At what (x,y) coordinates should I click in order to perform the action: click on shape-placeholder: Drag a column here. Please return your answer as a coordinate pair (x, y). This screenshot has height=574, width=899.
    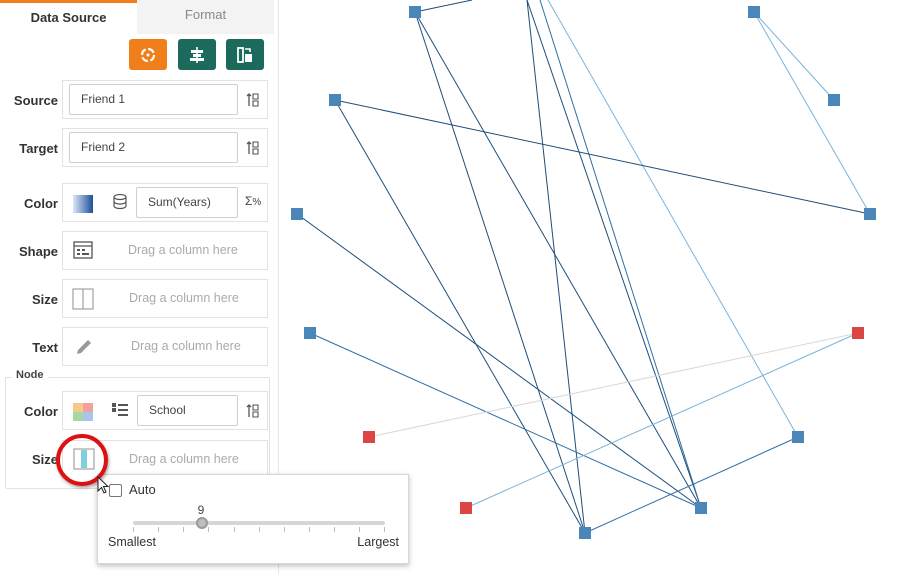
    Looking at the image, I should click on (183, 250).